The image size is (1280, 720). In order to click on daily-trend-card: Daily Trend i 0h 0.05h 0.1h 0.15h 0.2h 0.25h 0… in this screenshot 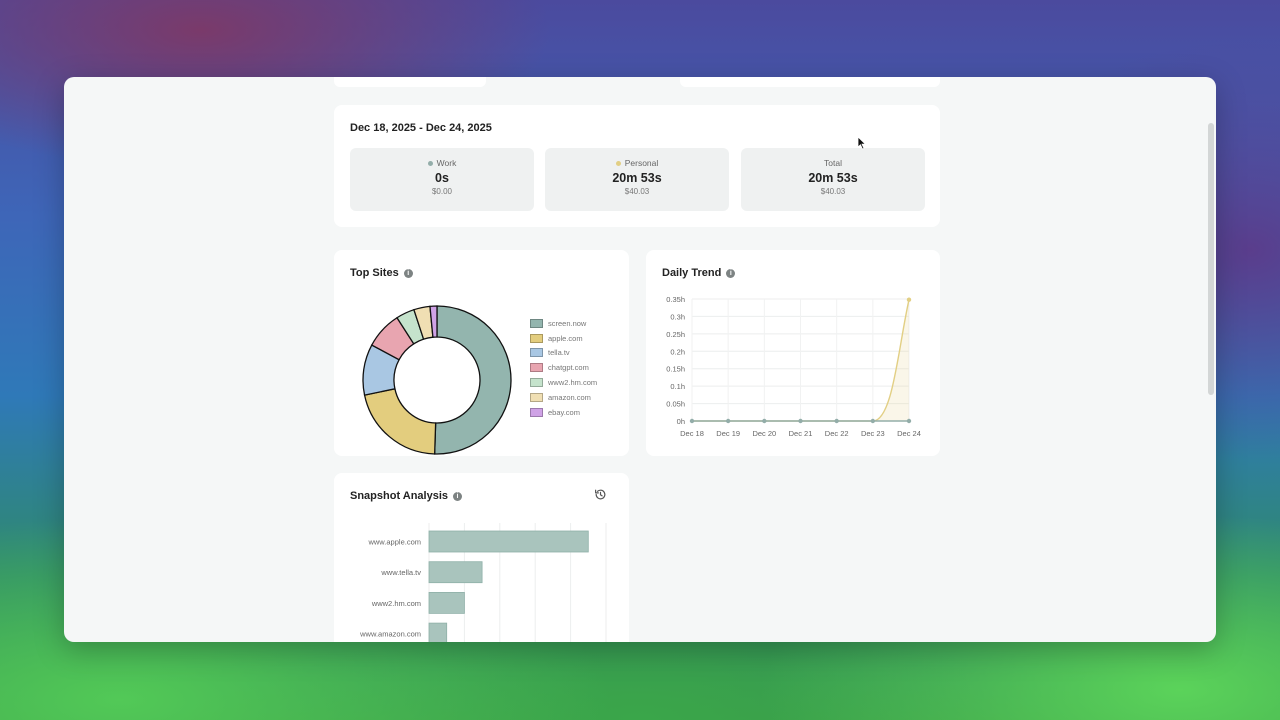, I will do `click(793, 353)`.